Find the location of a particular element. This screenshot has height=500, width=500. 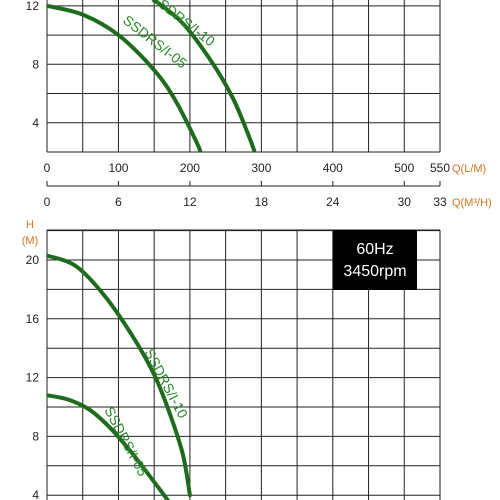

badge-frequency: 60Hz is located at coordinates (374, 249).